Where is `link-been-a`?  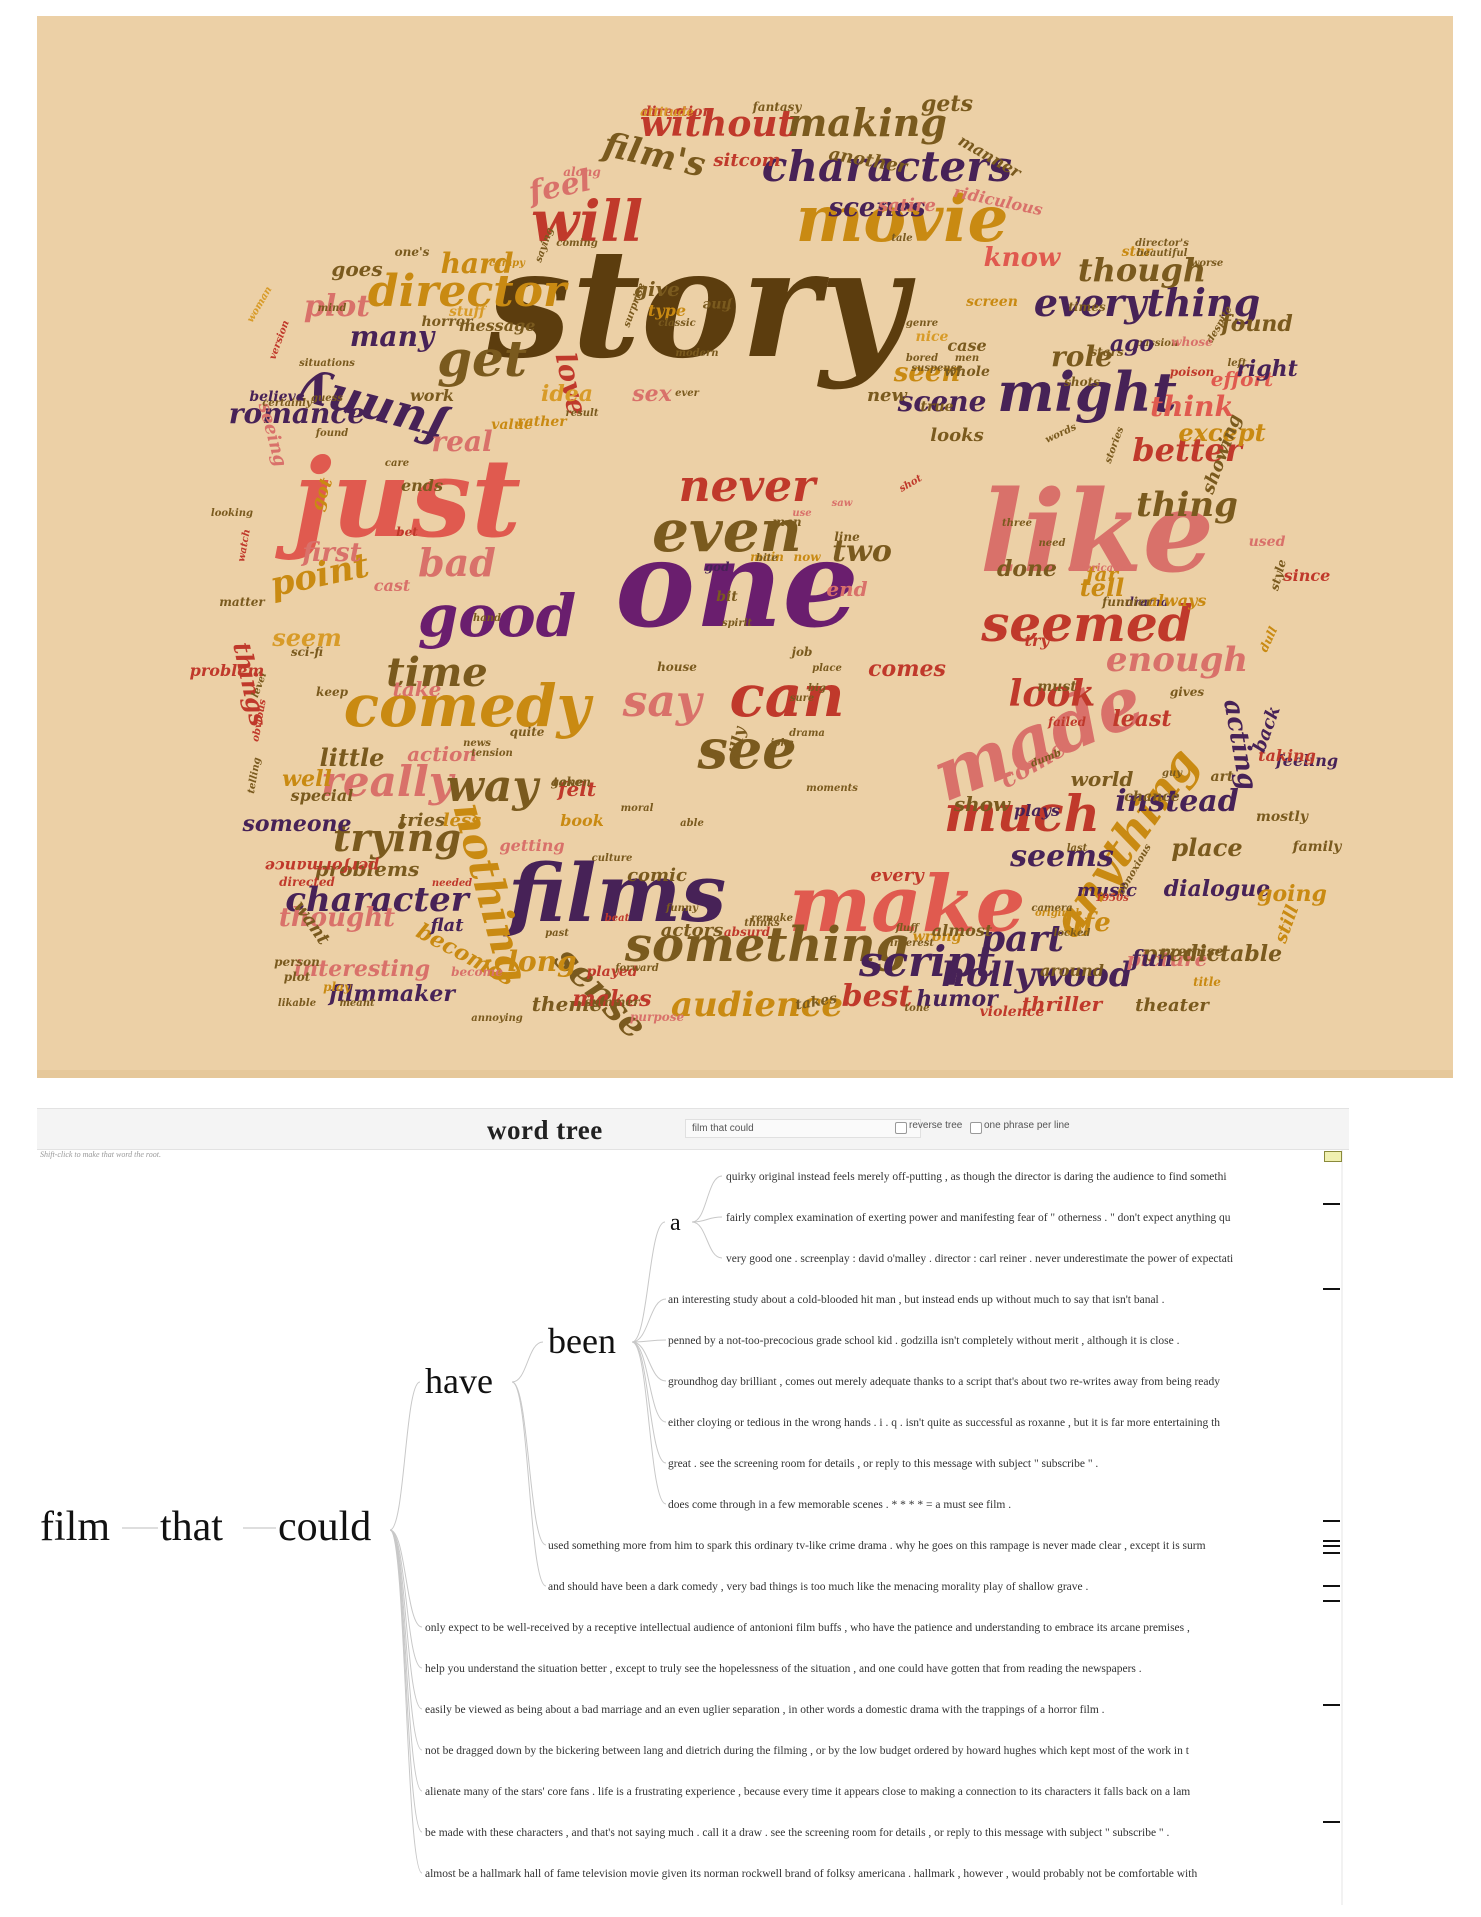 link-been-a is located at coordinates (648, 1282).